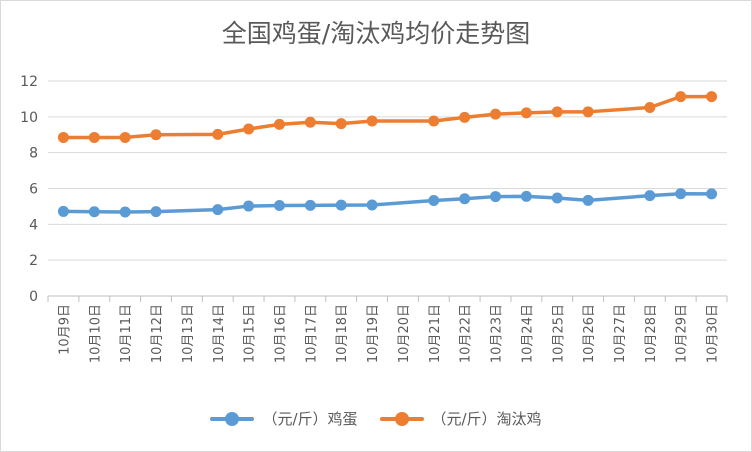 The width and height of the screenshot is (752, 452). I want to click on y-tick-label: 0, so click(33, 297).